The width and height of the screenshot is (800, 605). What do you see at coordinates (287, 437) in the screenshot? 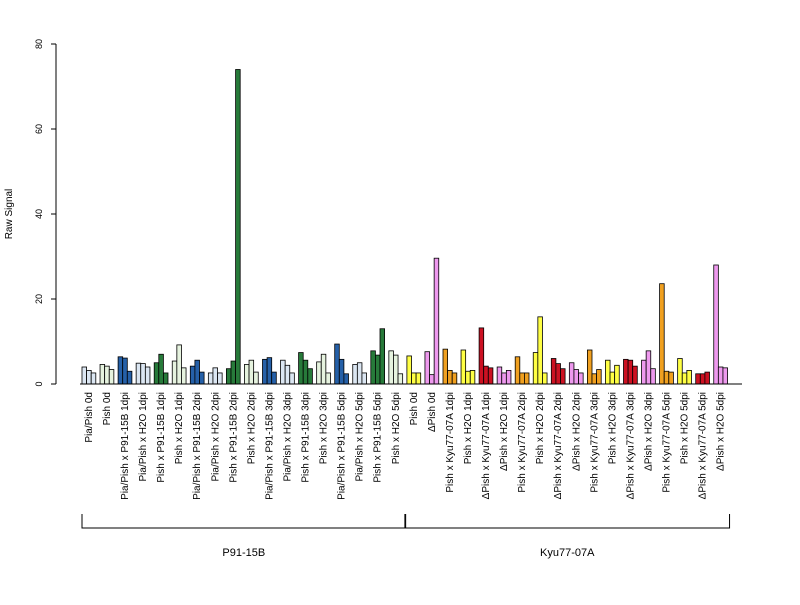
I see `x-tick-label: Pia/Pish x H2O 3dpi` at bounding box center [287, 437].